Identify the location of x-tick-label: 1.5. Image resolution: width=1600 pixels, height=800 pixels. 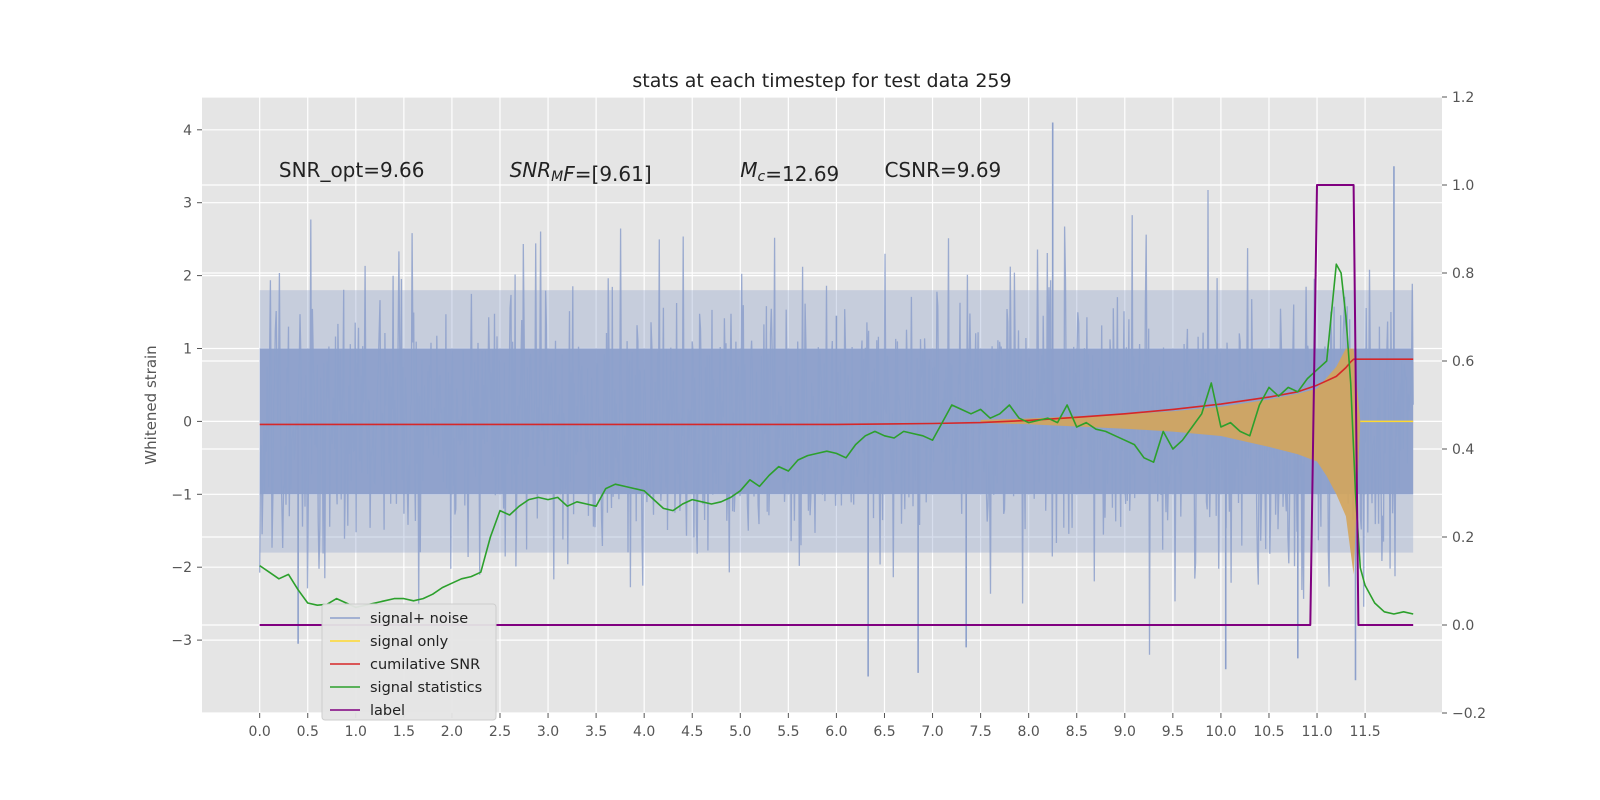
(404, 732).